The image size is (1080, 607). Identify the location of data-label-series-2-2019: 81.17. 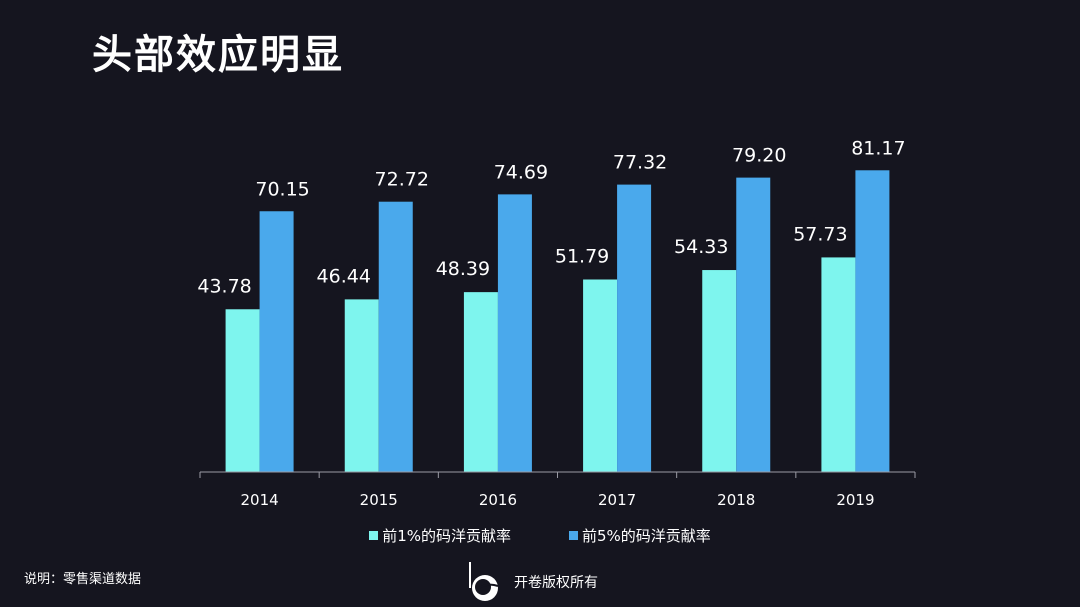
(878, 148).